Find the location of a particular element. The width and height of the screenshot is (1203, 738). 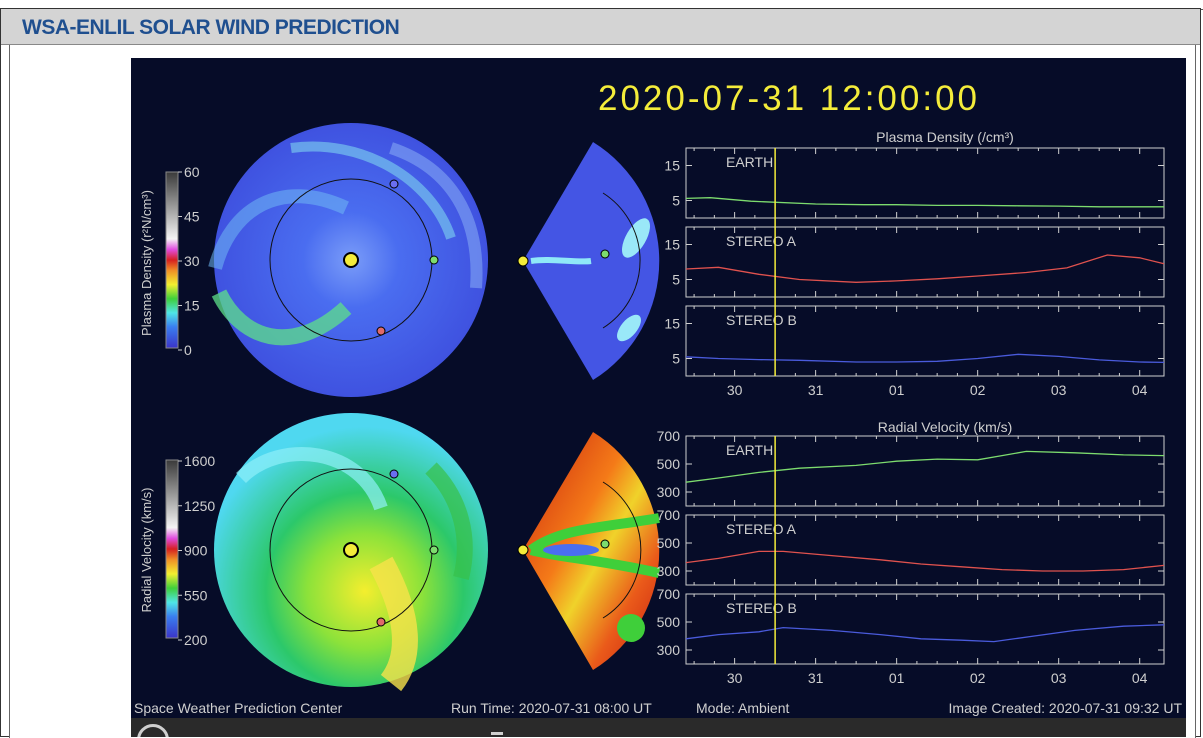

timeline-scrubber is located at coordinates (497, 733).